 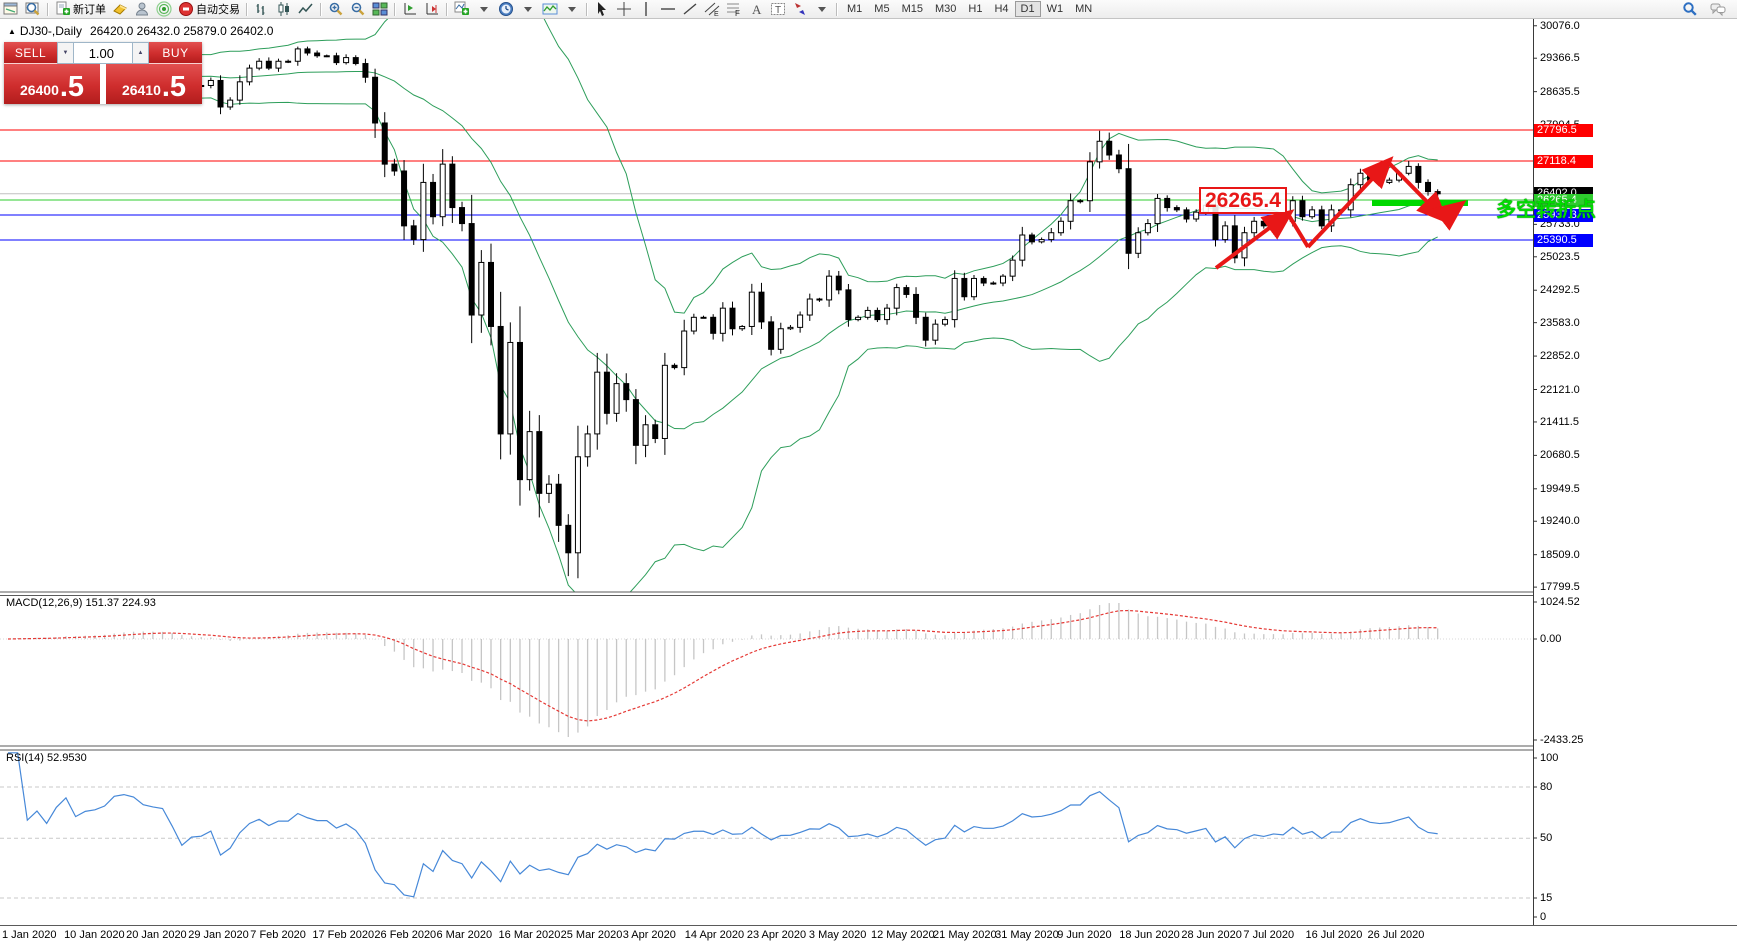 What do you see at coordinates (624, 9) in the screenshot?
I see `crosshair-icon` at bounding box center [624, 9].